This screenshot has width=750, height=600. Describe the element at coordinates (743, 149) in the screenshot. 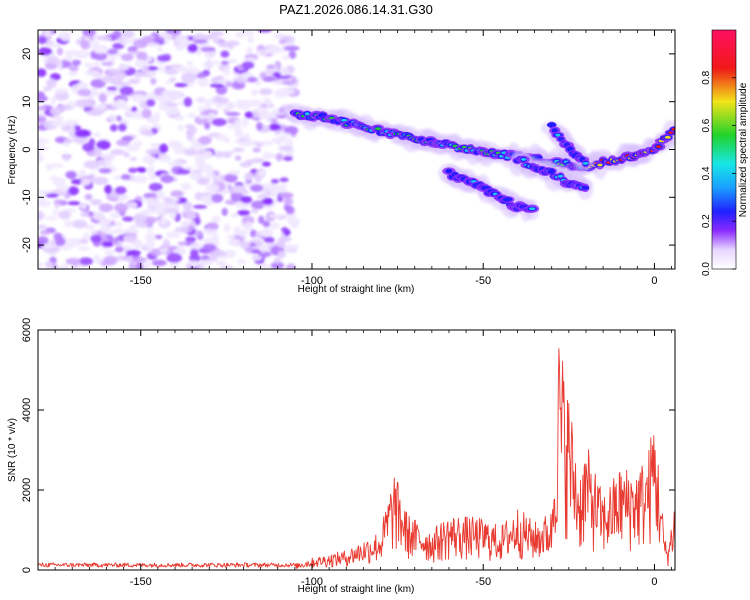

I see `colorbar-label: Normalized spectral amplitude` at that location.